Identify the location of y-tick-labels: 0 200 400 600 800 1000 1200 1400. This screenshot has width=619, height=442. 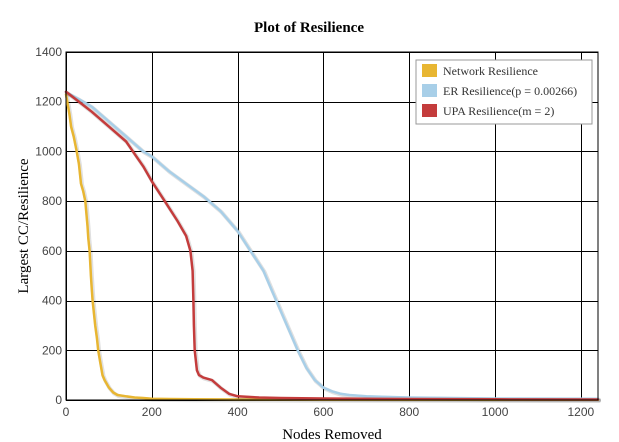
(48, 226).